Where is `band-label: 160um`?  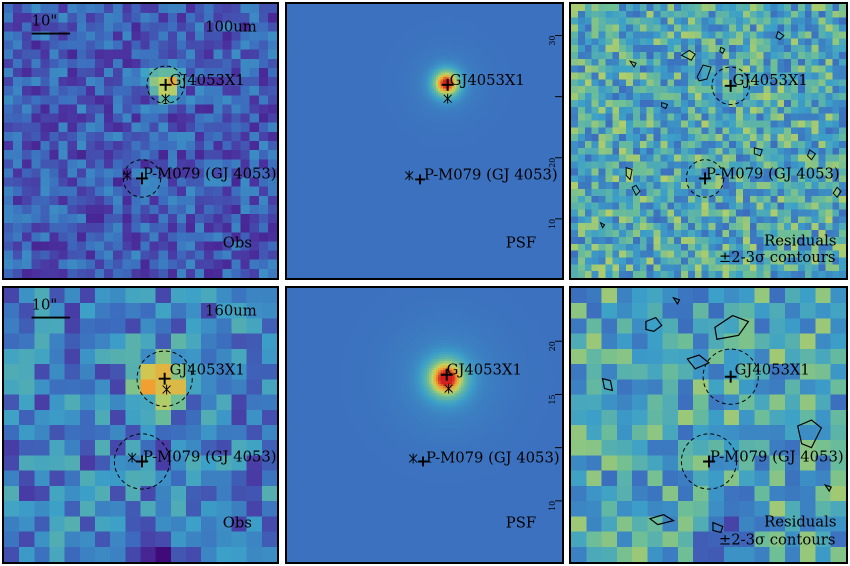 band-label: 160um is located at coordinates (231, 311).